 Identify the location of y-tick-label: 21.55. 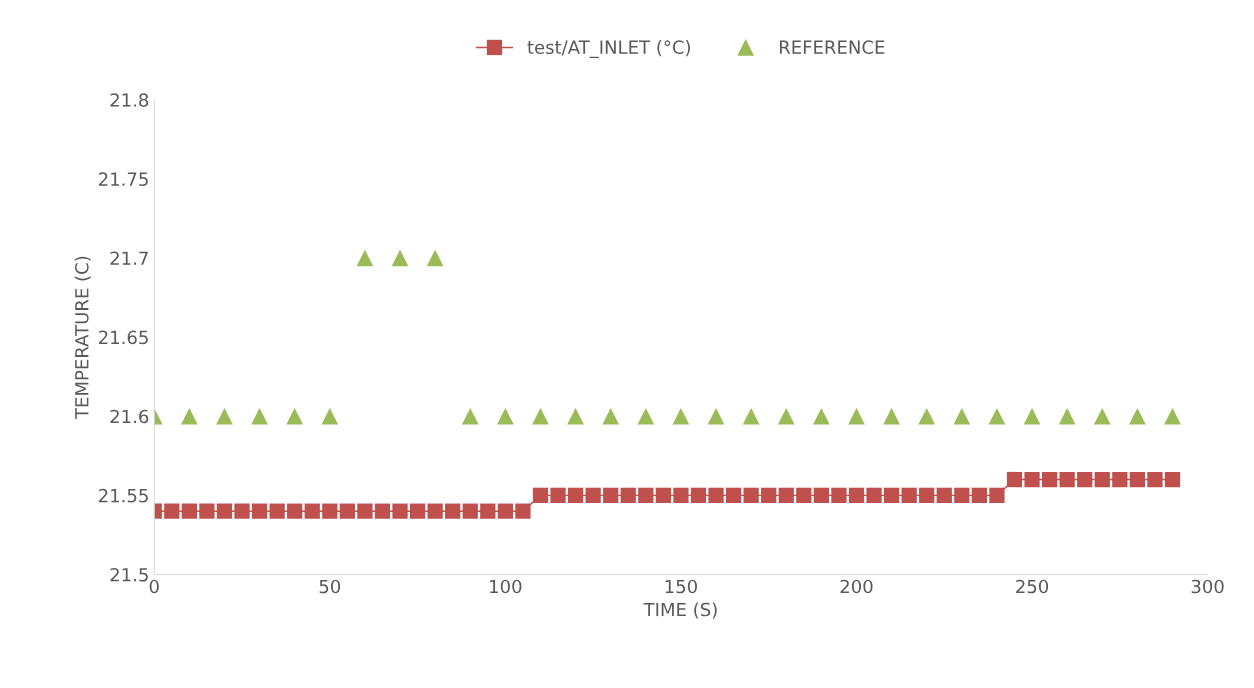
(123, 495).